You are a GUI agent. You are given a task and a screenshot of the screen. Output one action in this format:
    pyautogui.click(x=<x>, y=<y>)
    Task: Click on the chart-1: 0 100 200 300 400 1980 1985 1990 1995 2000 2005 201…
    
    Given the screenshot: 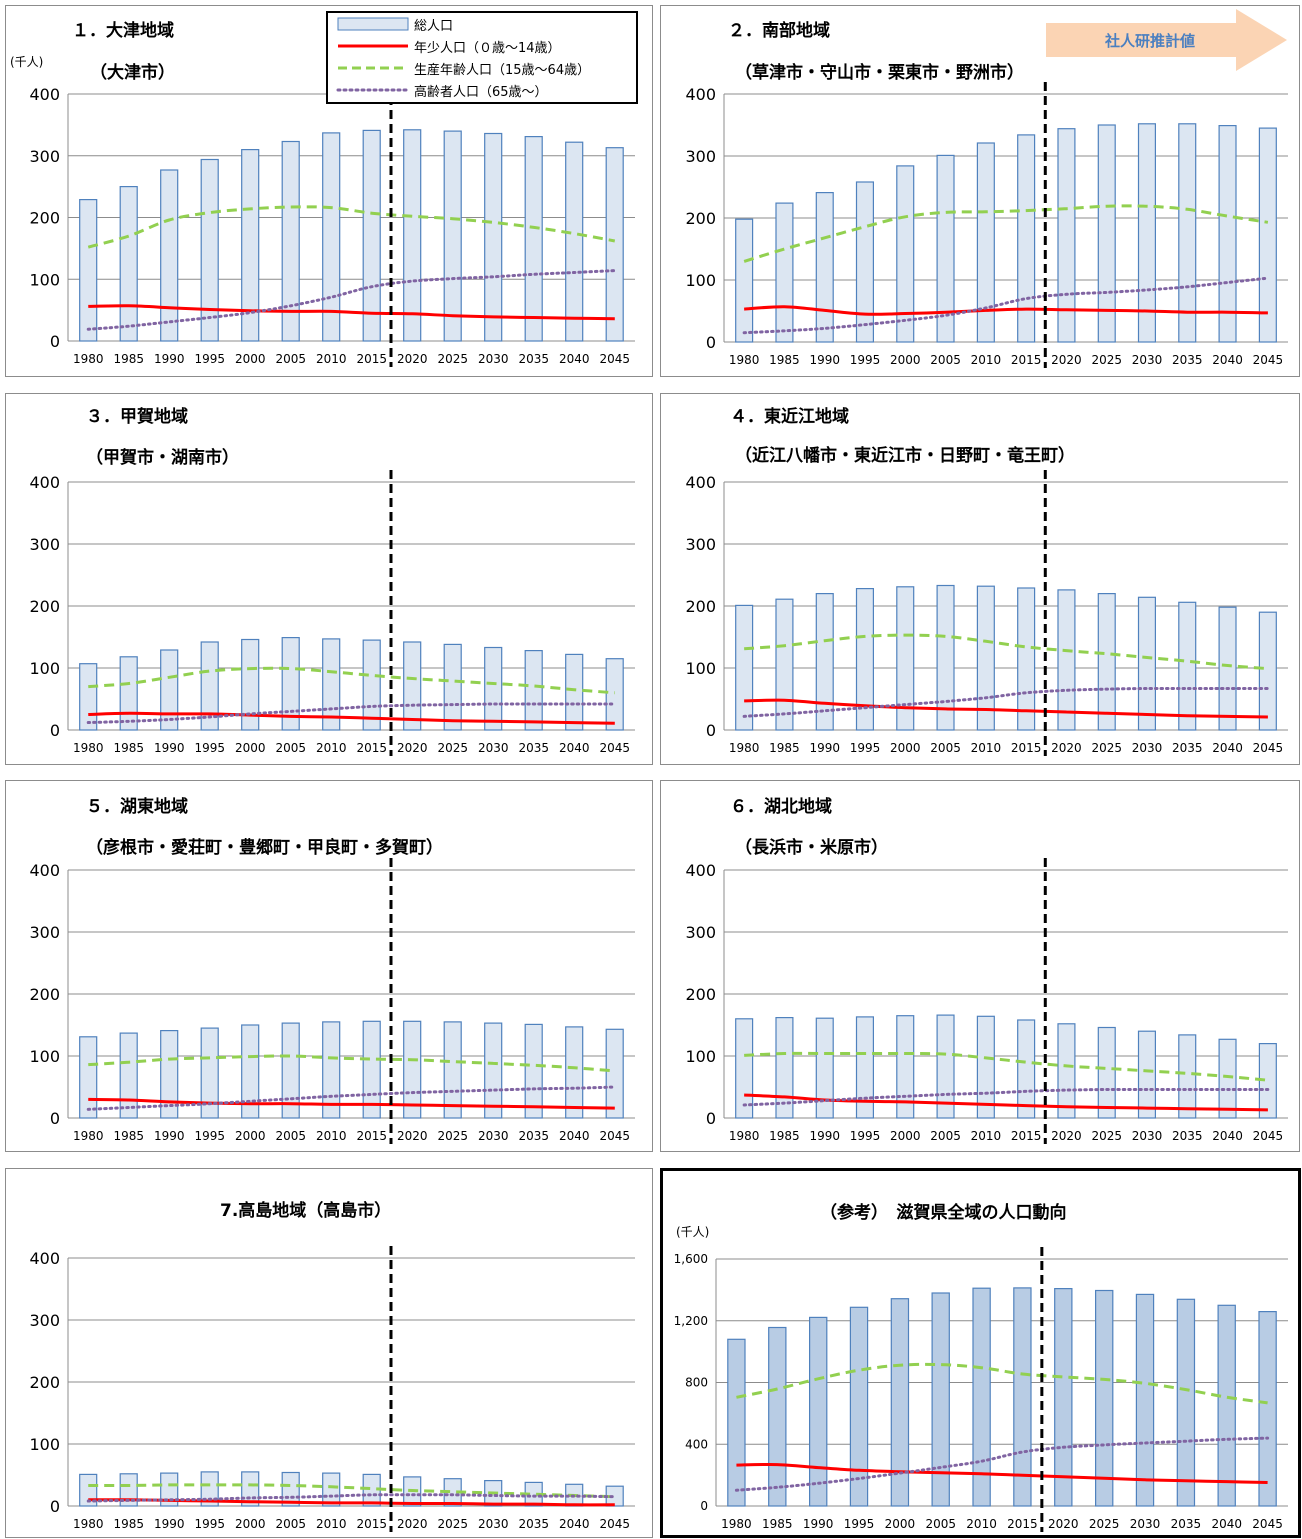 What is the action you would take?
    pyautogui.click(x=322, y=193)
    